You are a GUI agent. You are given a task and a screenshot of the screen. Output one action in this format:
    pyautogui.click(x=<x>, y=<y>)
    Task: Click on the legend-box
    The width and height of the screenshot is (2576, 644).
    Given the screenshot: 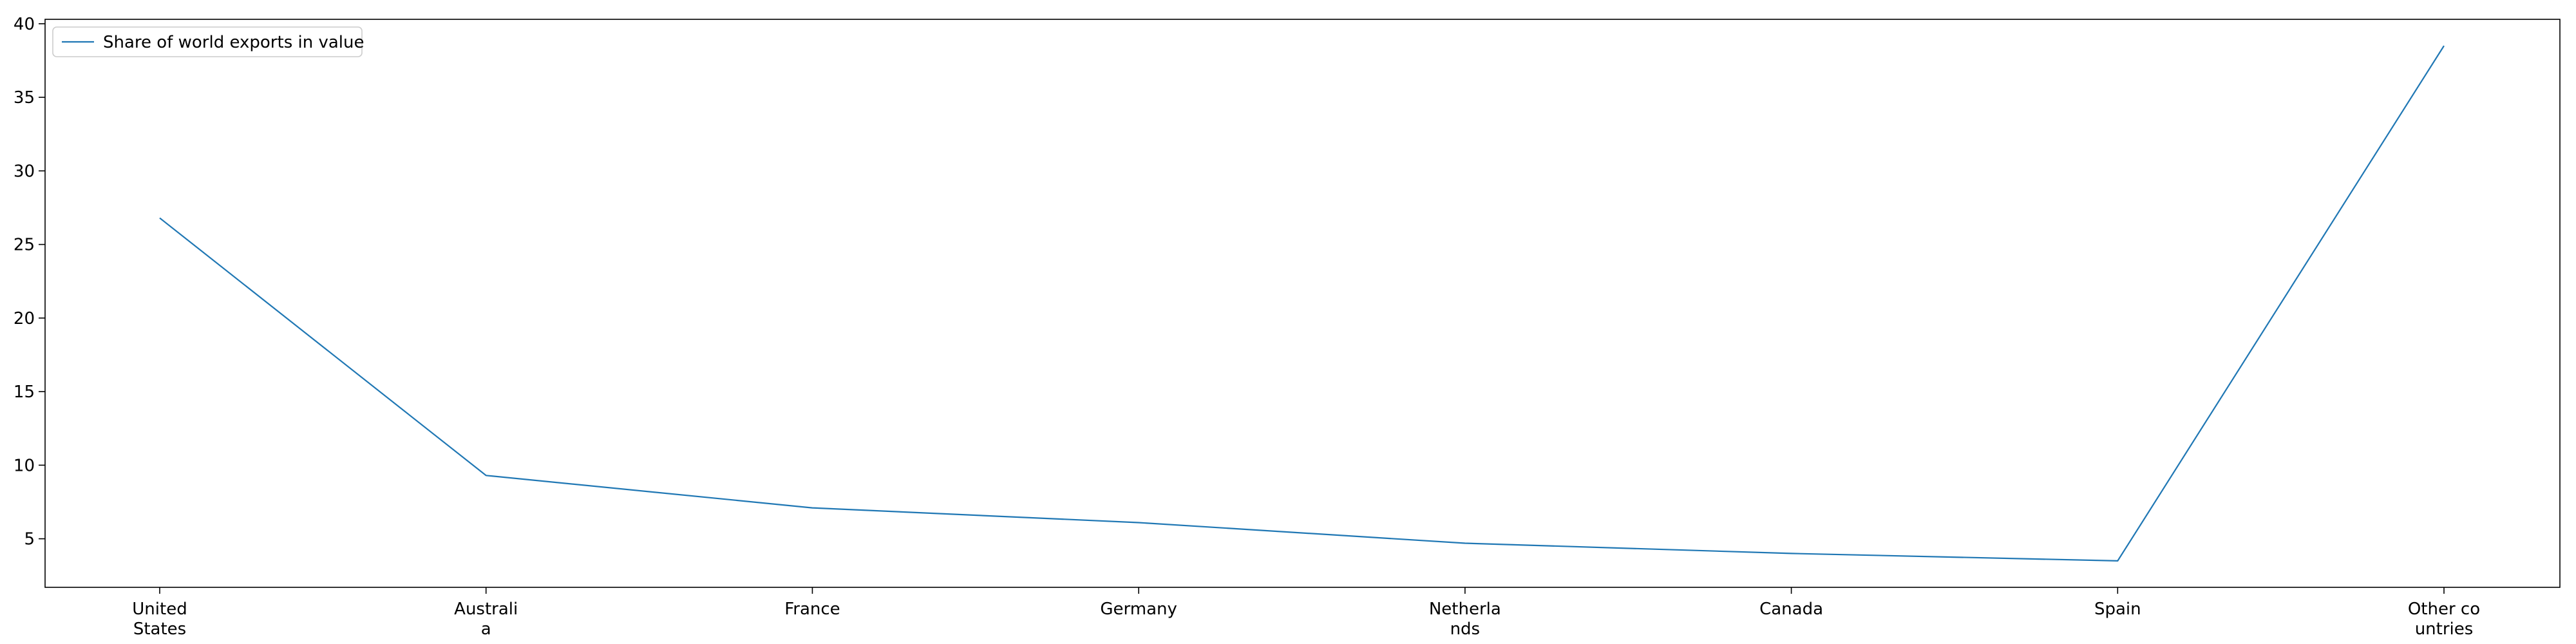 What is the action you would take?
    pyautogui.click(x=207, y=42)
    